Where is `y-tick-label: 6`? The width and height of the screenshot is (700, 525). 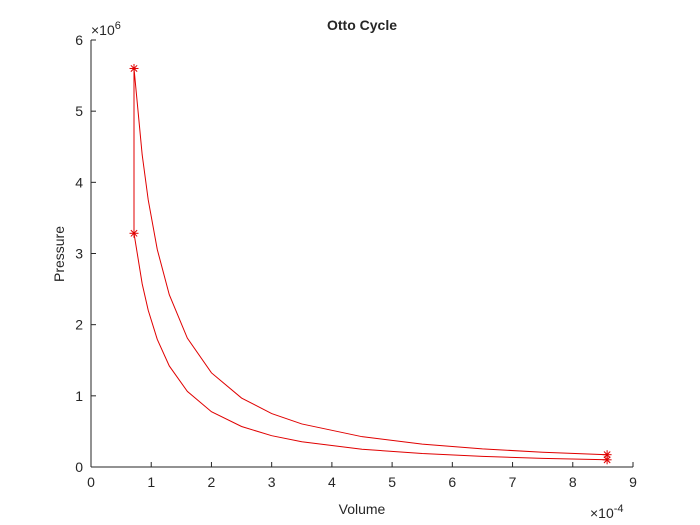
y-tick-label: 6 is located at coordinates (79, 40).